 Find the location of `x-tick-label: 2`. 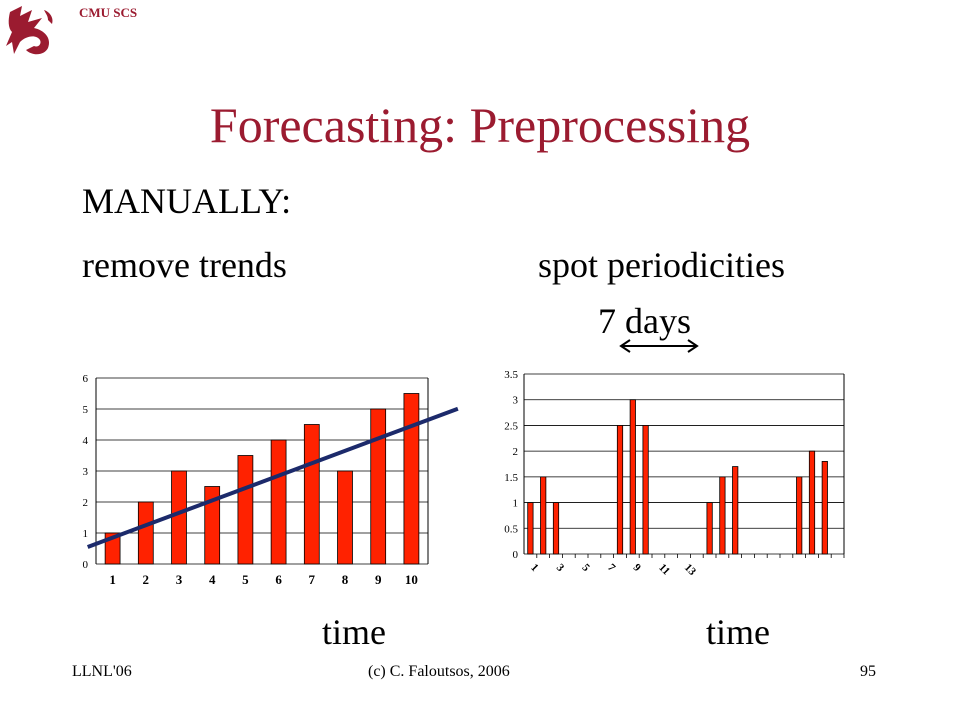

x-tick-label: 2 is located at coordinates (146, 579).